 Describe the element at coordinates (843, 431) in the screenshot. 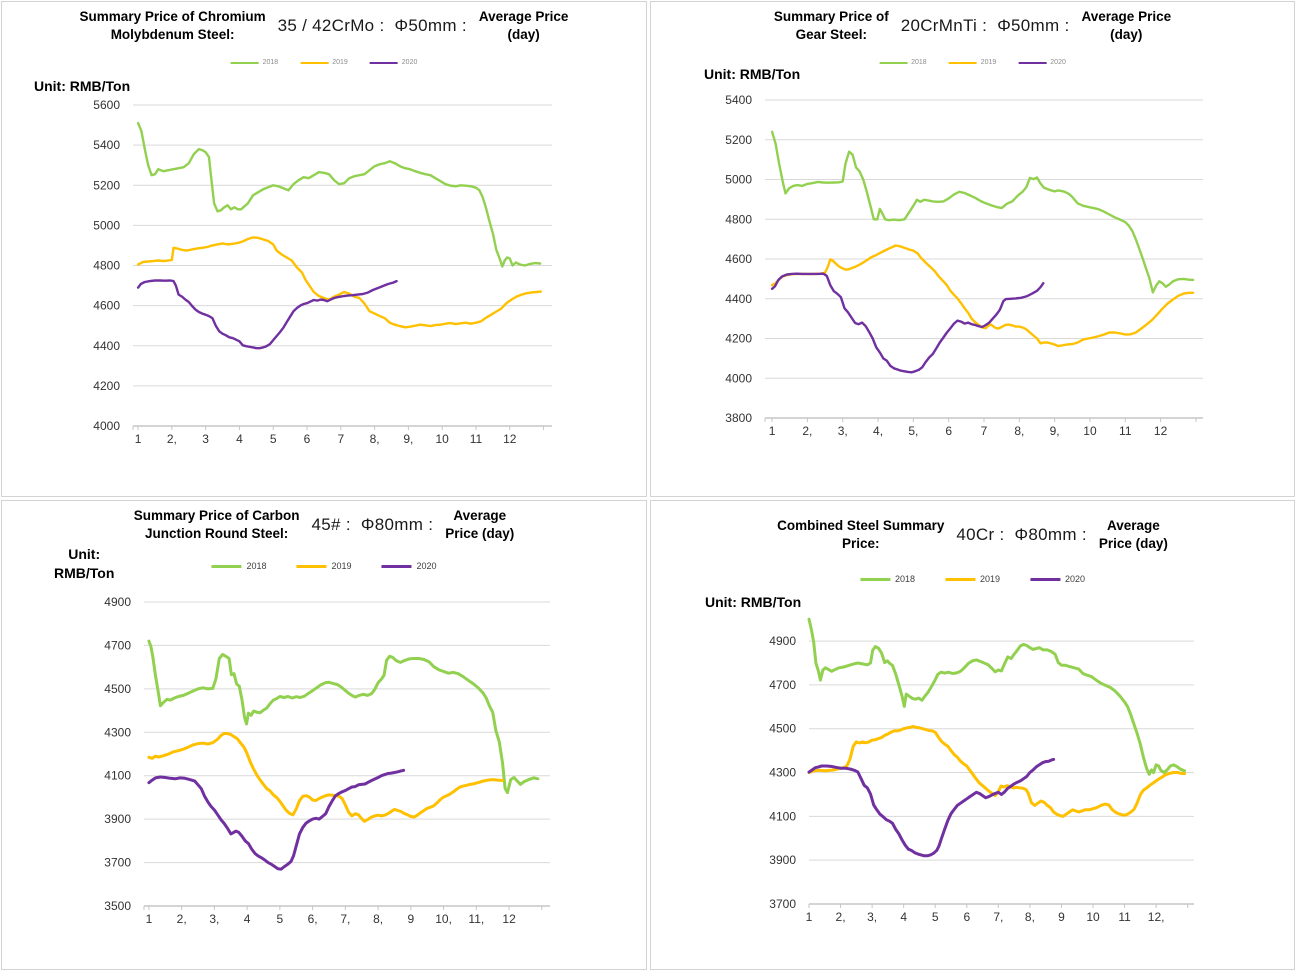

I see `svg-text: 3,` at that location.